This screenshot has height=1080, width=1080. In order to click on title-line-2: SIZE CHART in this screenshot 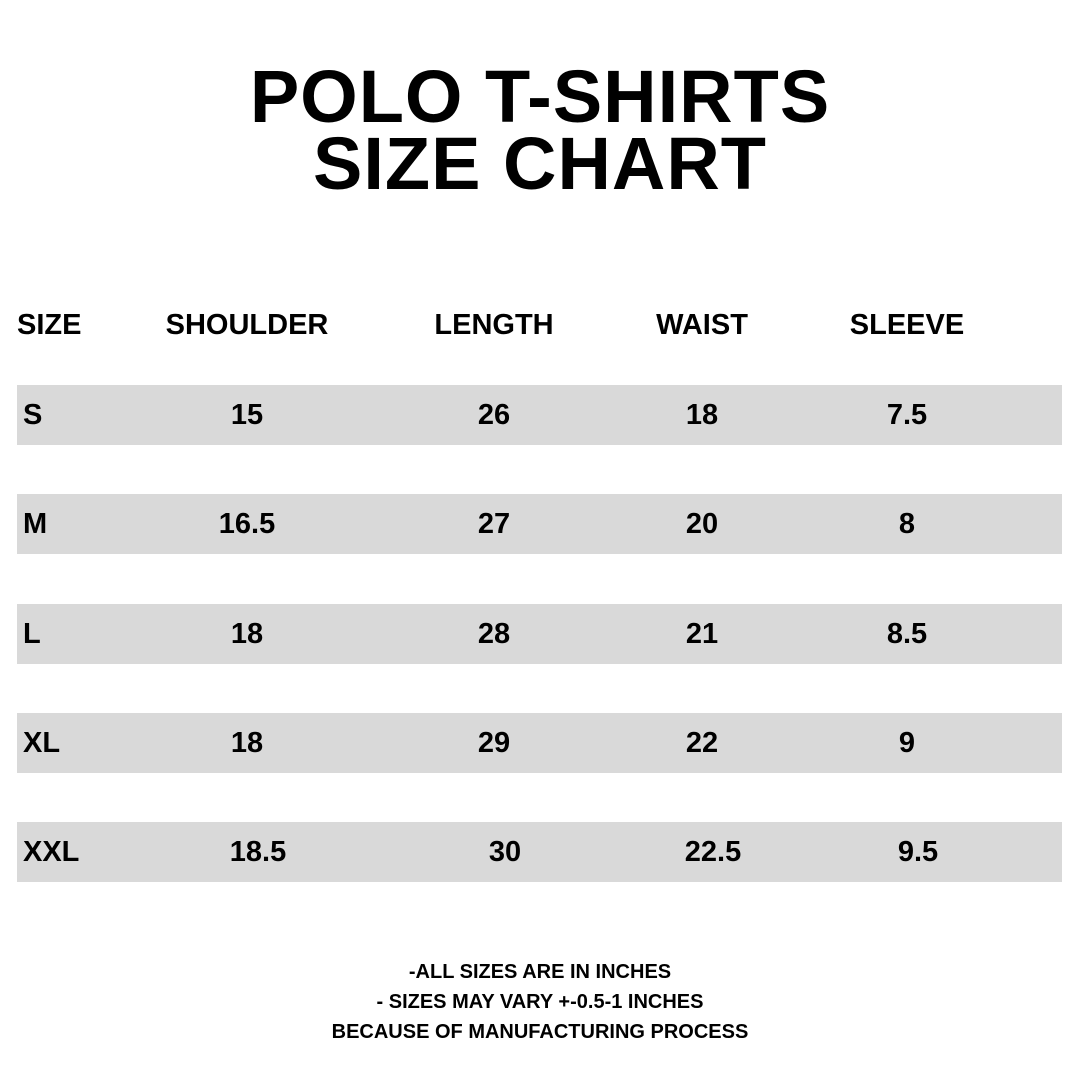, I will do `click(540, 163)`.